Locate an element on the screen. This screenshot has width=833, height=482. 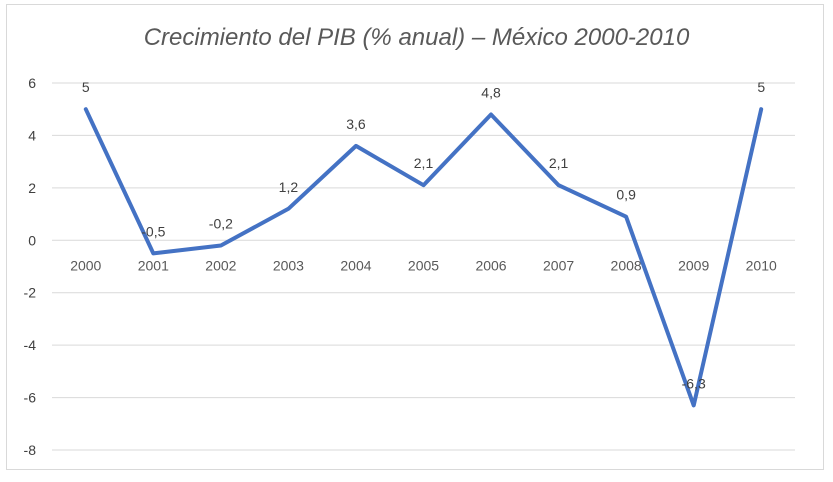
data-label: -0,2 is located at coordinates (221, 224).